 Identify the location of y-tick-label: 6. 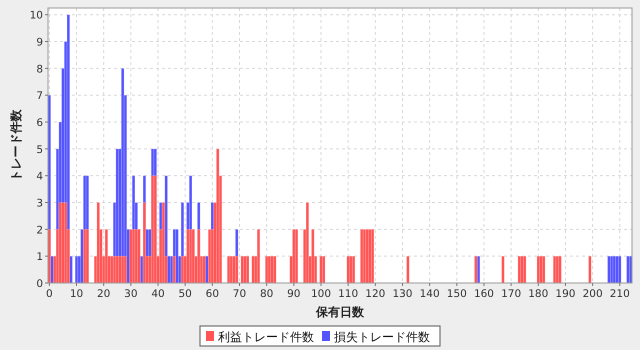
(40, 123).